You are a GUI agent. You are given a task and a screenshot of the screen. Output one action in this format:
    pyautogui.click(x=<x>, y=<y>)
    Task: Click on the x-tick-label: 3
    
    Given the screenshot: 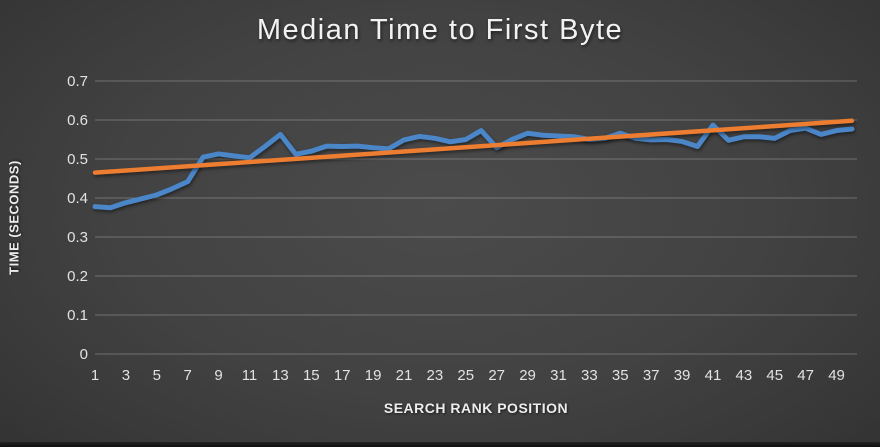 What is the action you would take?
    pyautogui.click(x=126, y=375)
    